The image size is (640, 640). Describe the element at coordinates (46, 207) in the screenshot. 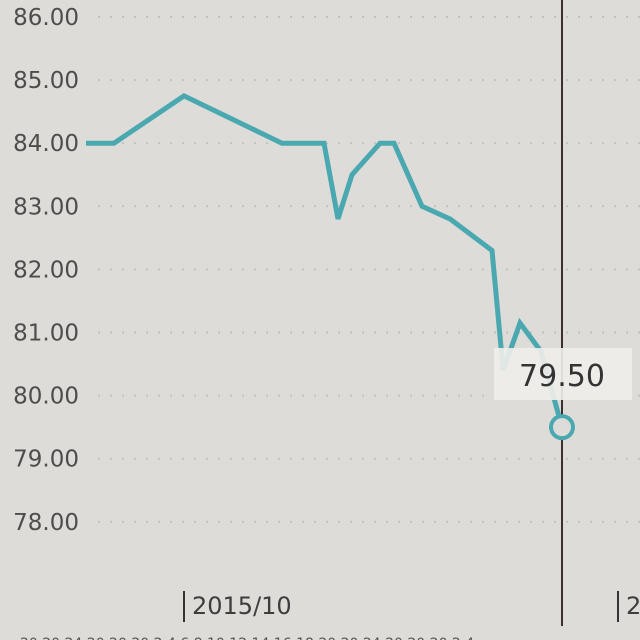

I see `y-tick-label: 83.00` at that location.